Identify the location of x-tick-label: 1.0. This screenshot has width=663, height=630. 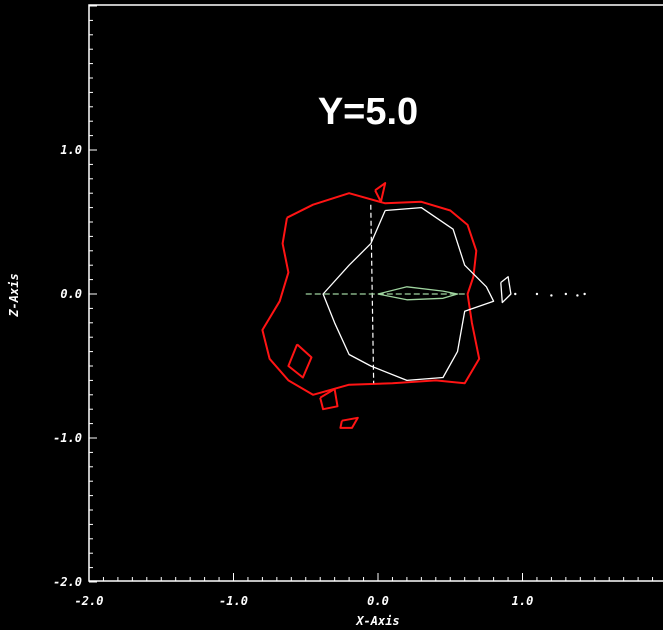
(523, 601).